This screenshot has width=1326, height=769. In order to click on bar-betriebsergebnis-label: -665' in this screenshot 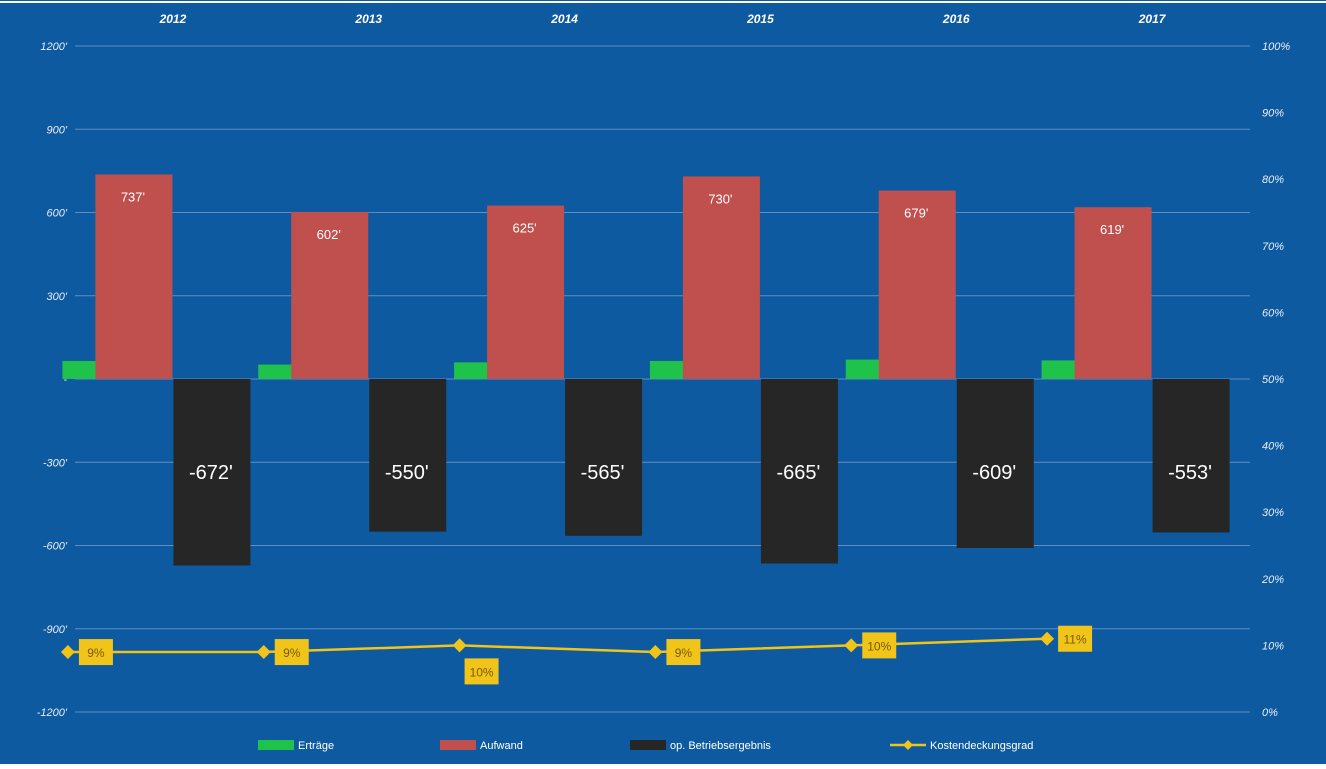, I will do `click(798, 473)`.